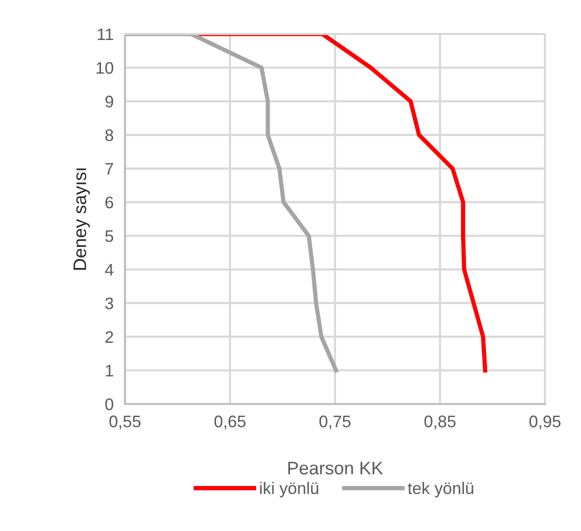  Describe the element at coordinates (109, 303) in the screenshot. I see `y-tick-label: 3` at that location.